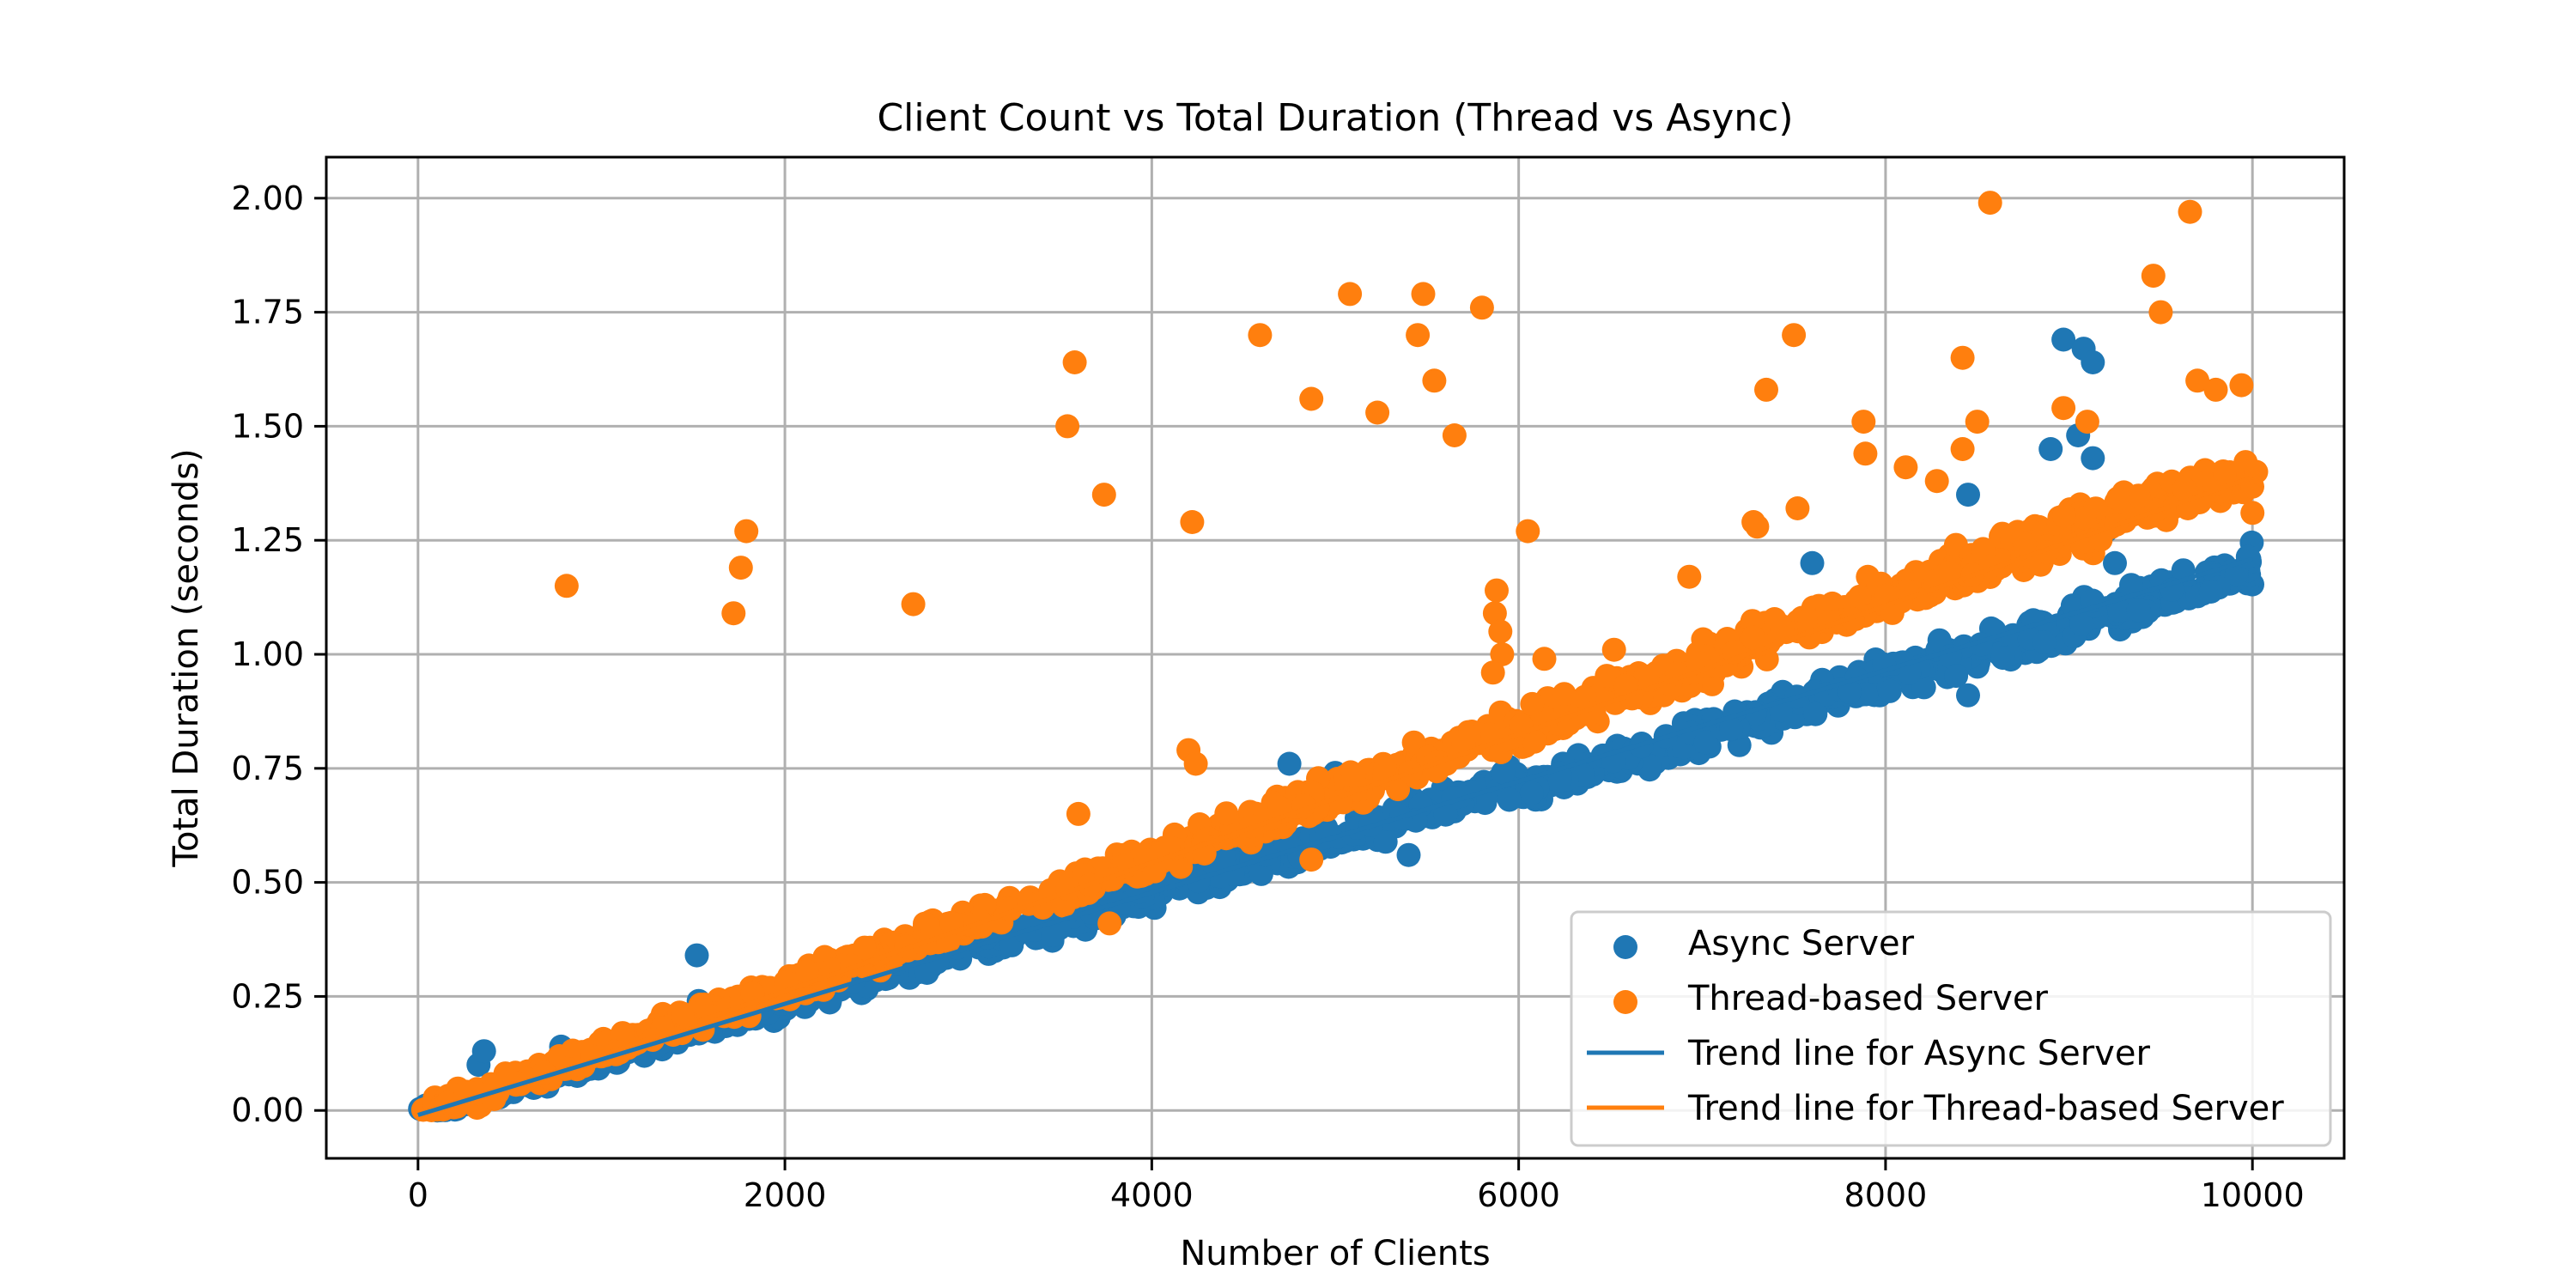 The width and height of the screenshot is (2576, 1288). I want to click on y-tick-label: 2.00, so click(268, 198).